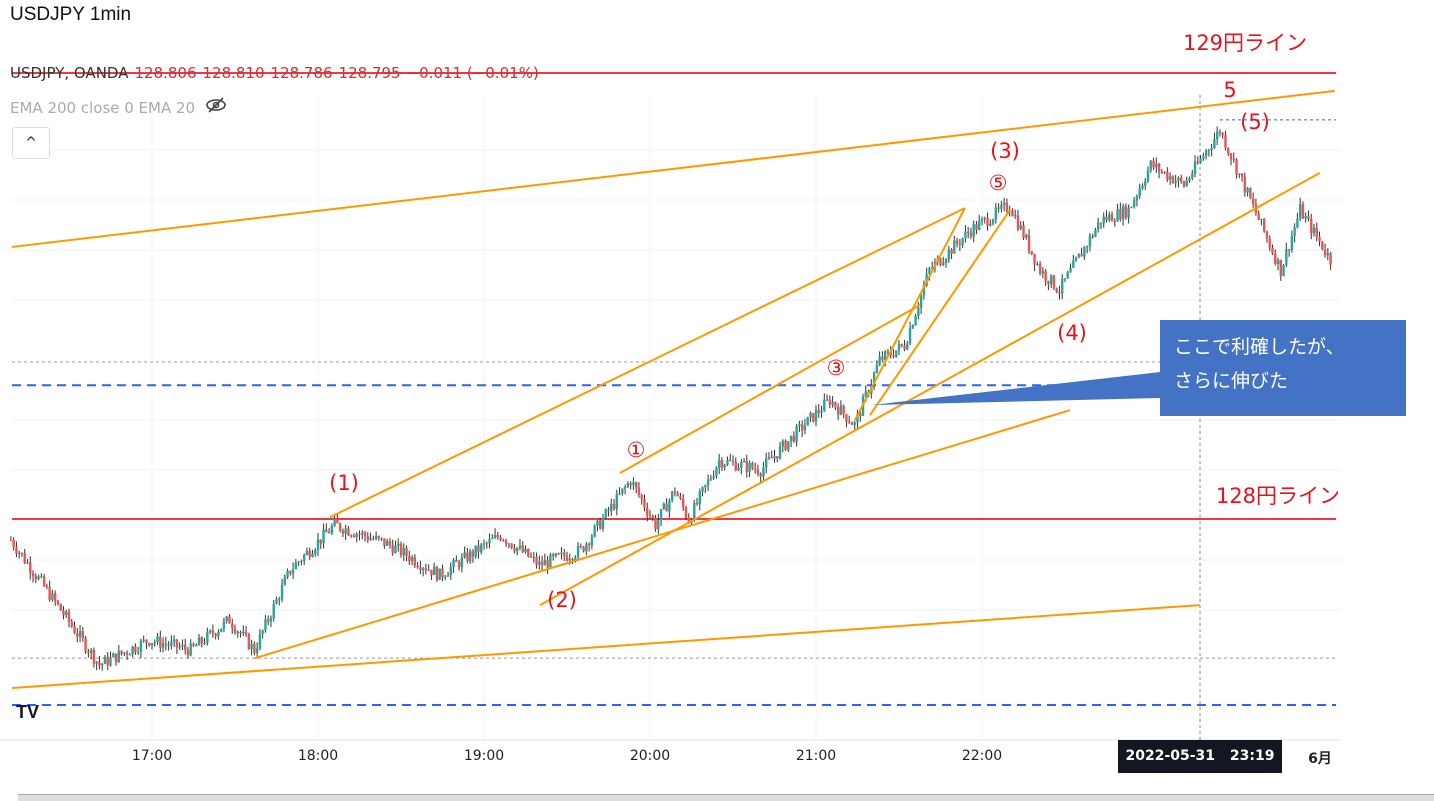 Image resolution: width=1434 pixels, height=801 pixels. I want to click on callout-line-1: ここで利確したが、, so click(1259, 347).